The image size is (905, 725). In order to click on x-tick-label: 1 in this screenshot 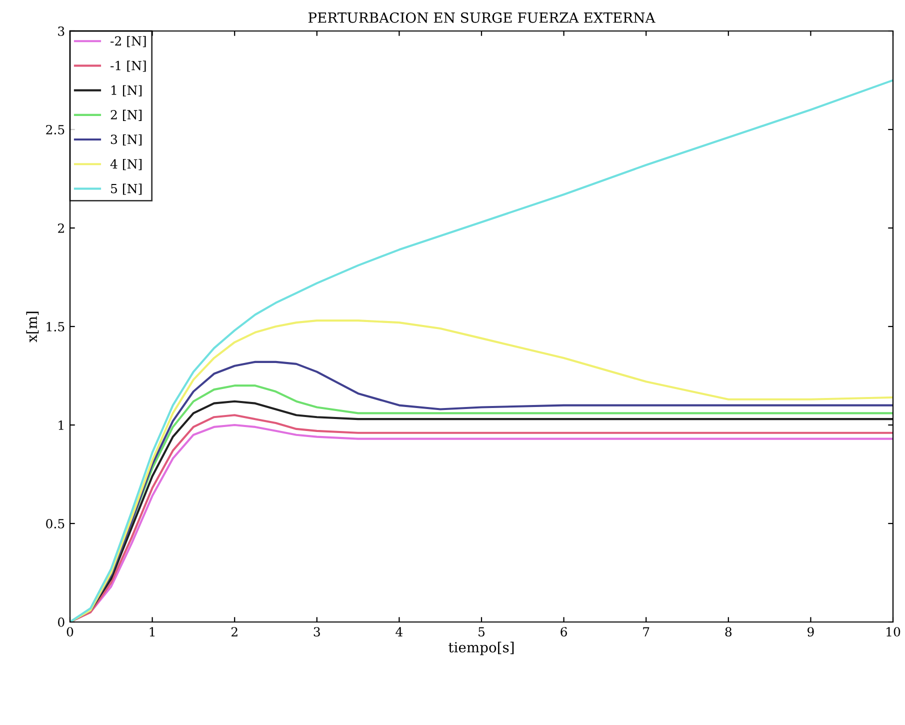, I will do `click(152, 631)`.